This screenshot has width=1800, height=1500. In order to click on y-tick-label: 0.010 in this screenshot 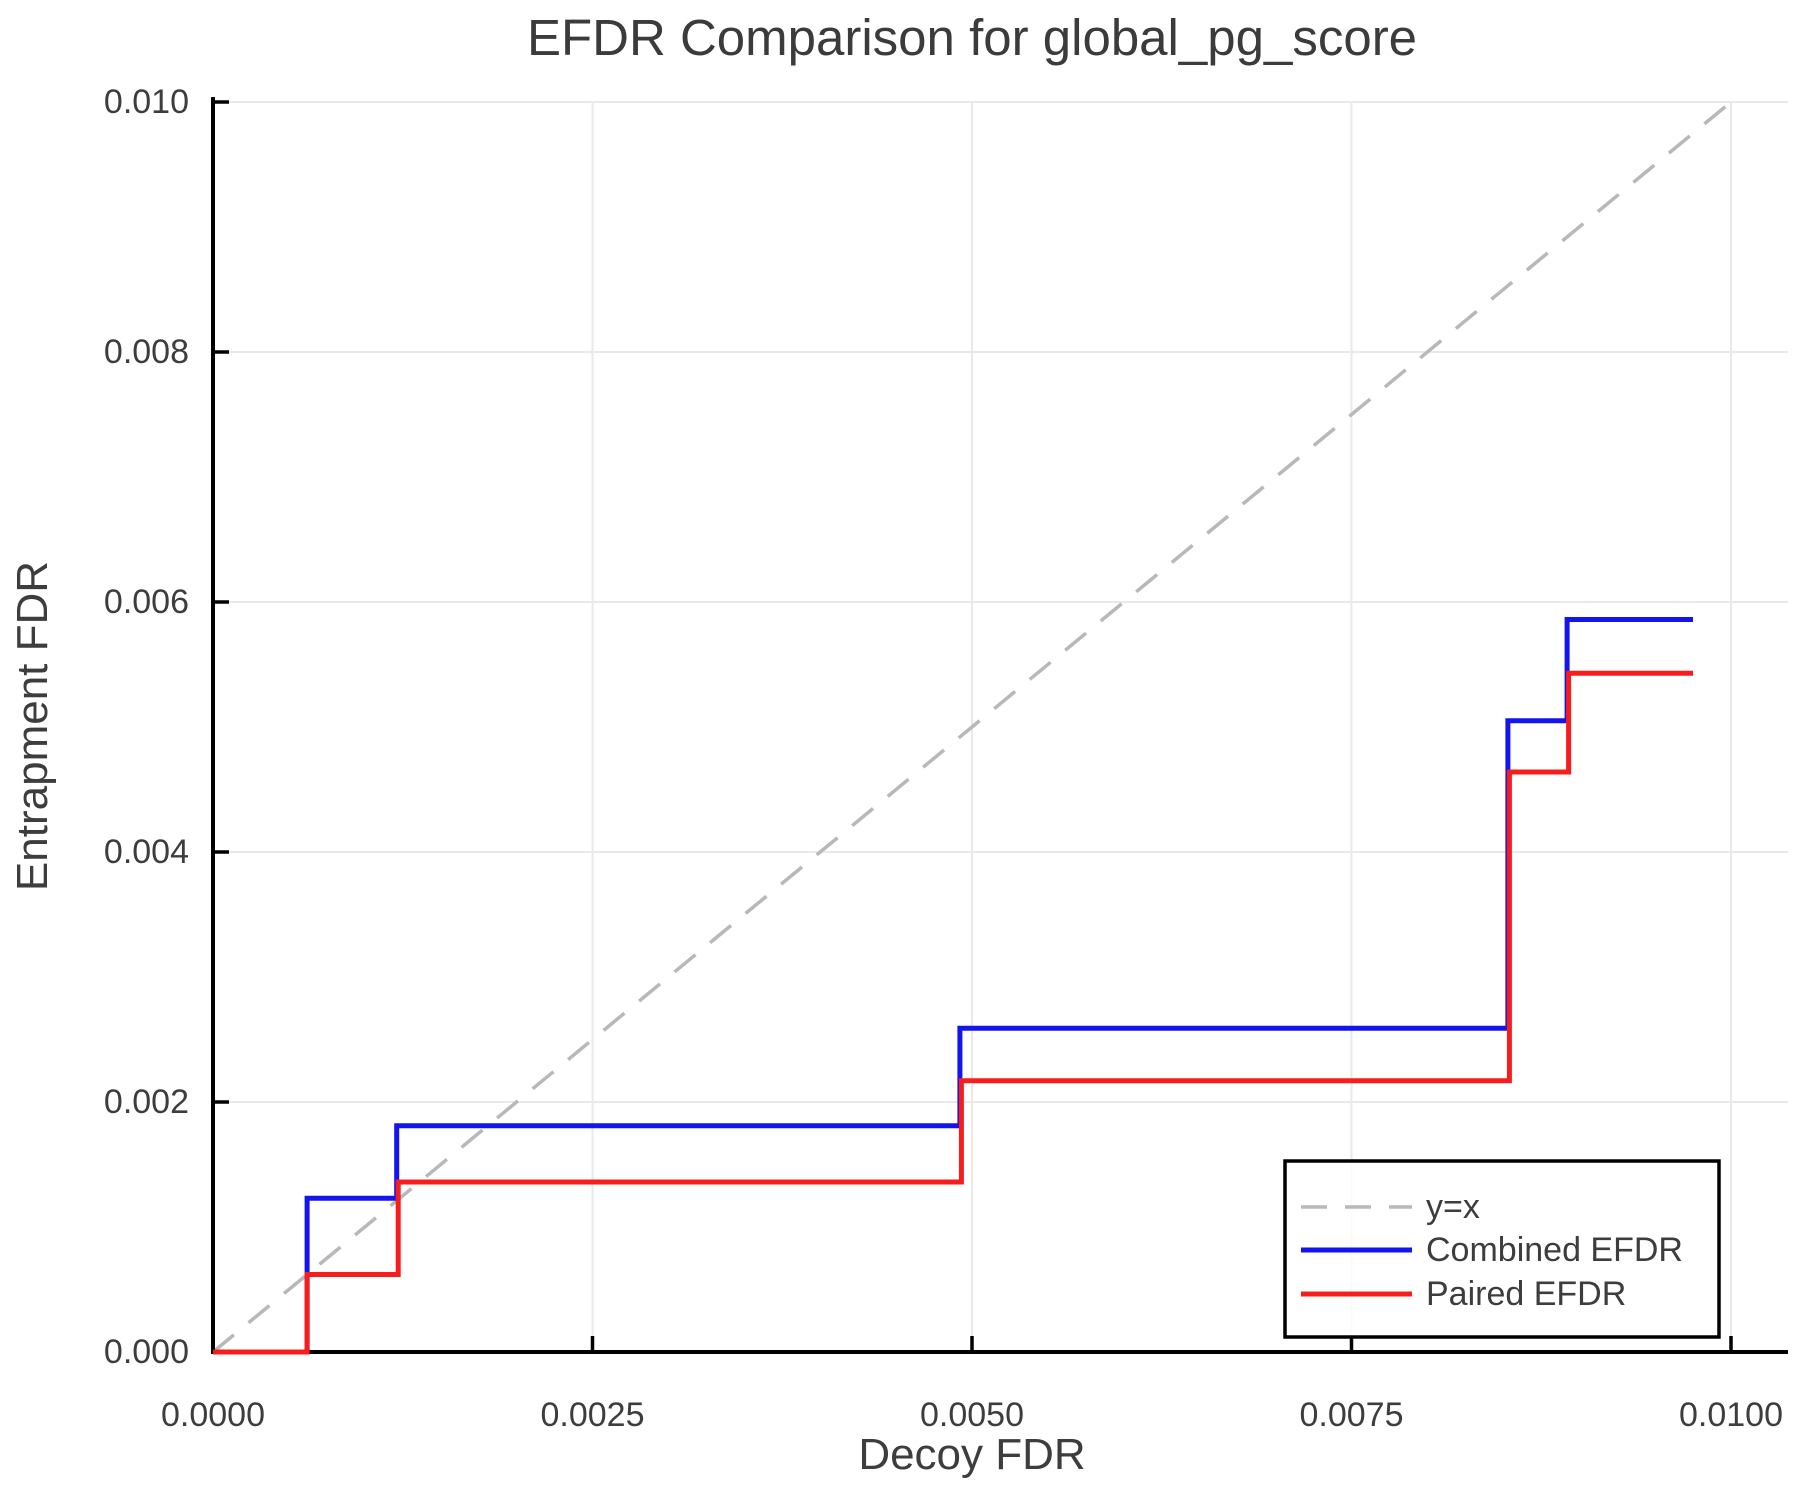, I will do `click(146, 102)`.